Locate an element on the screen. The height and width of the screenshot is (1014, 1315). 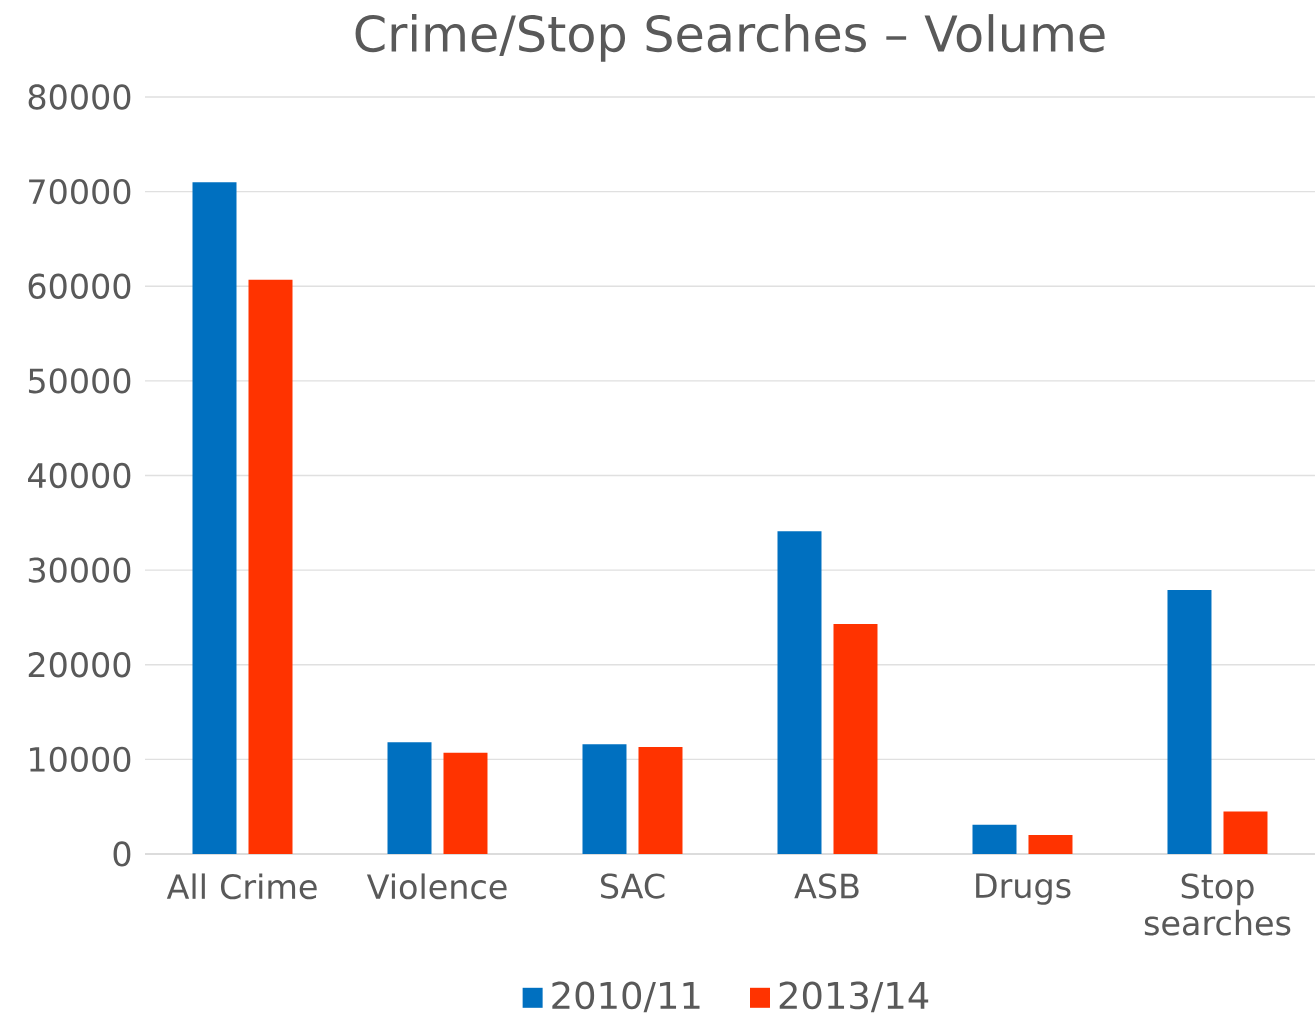
chart-title: Crime/Stop Searches – Volume is located at coordinates (730, 38).